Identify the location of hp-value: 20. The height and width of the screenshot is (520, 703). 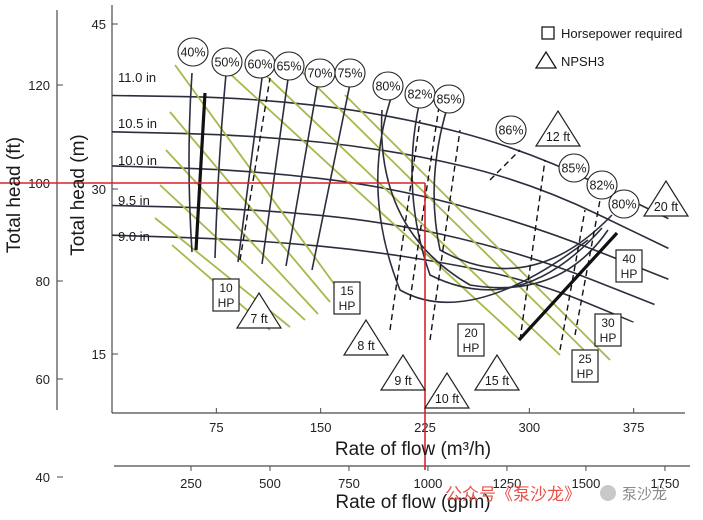
(471, 333).